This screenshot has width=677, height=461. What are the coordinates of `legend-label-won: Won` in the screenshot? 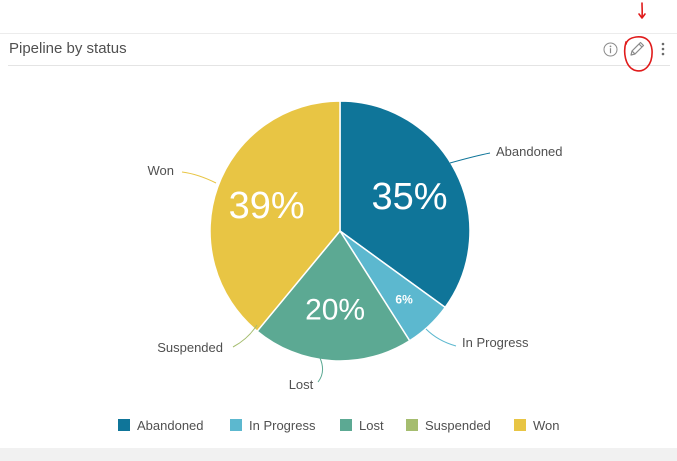 It's located at (546, 425).